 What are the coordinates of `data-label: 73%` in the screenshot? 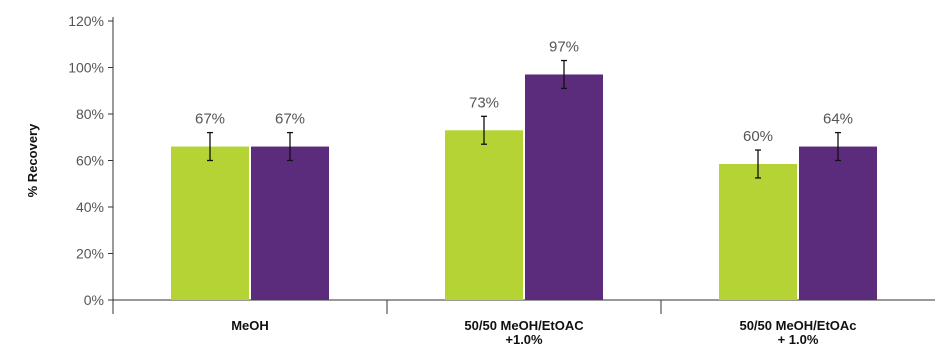 It's located at (484, 102).